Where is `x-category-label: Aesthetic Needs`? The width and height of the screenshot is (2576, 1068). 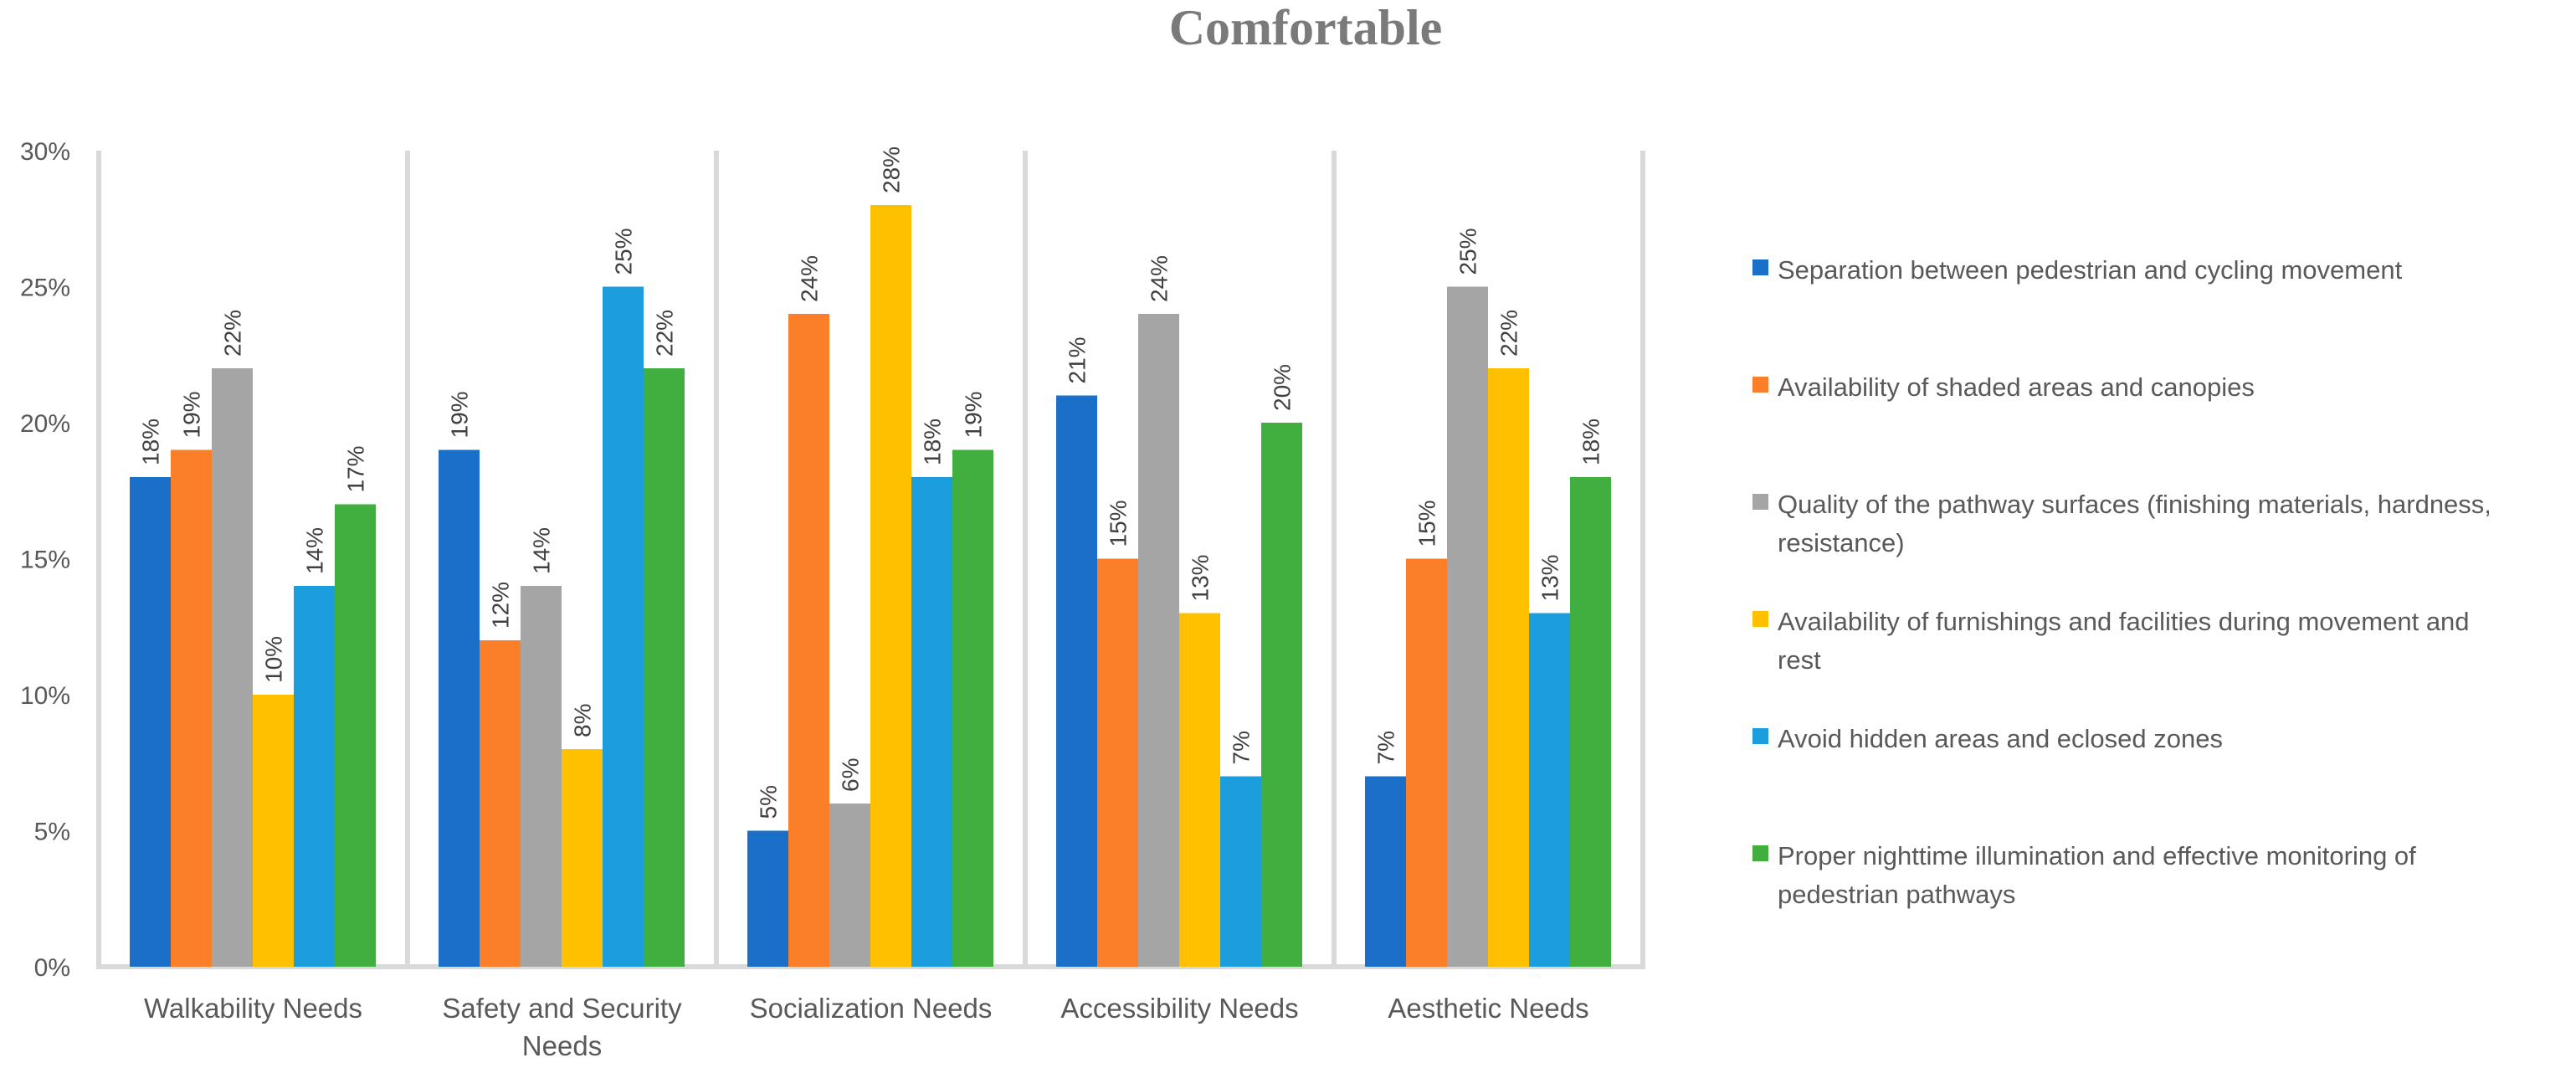 x-category-label: Aesthetic Needs is located at coordinates (1488, 1009).